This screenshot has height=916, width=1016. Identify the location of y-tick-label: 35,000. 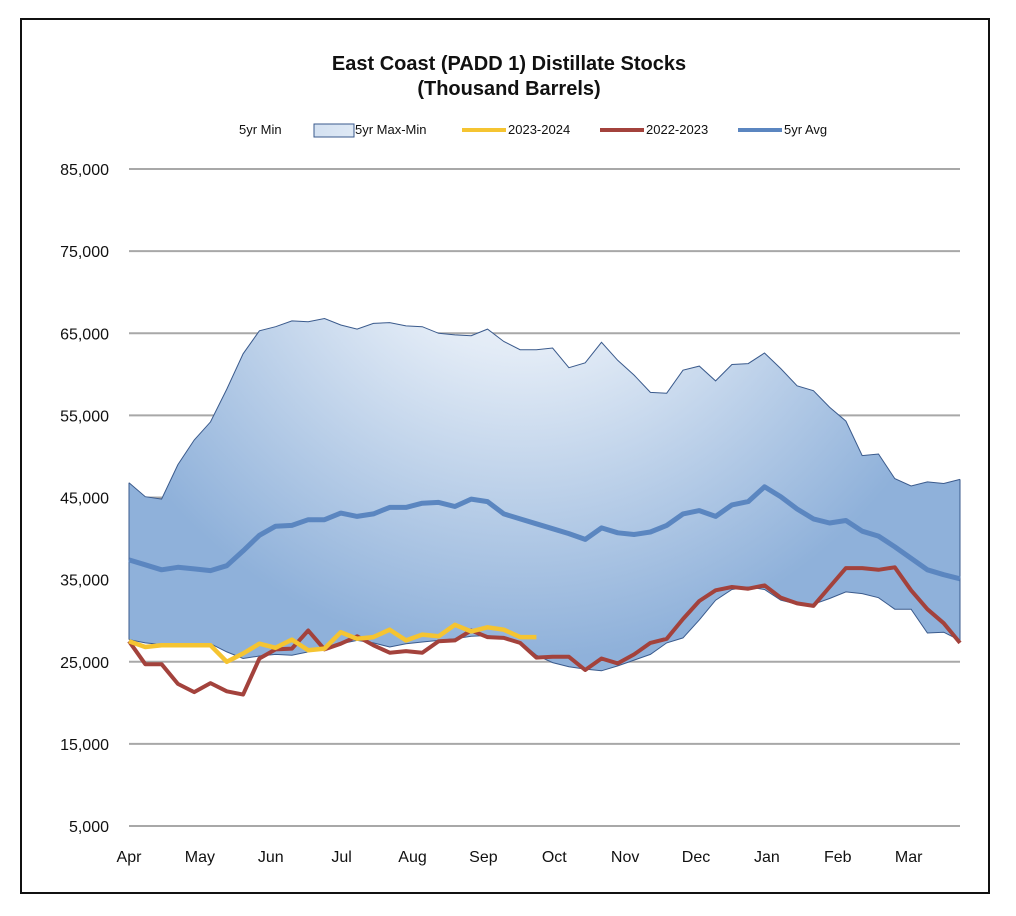
(84, 581).